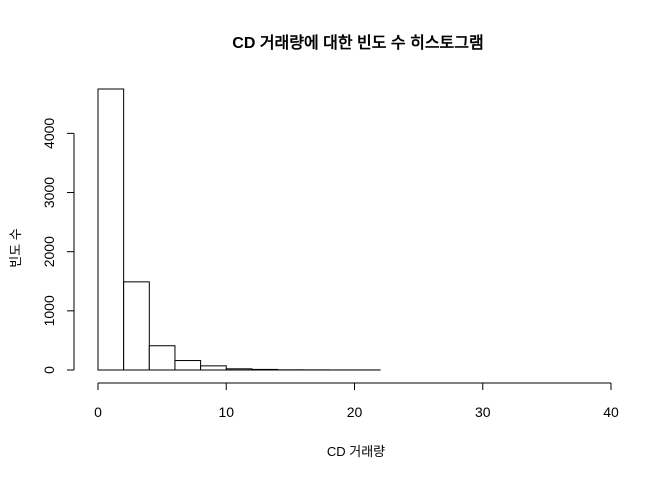  I want to click on y-tick-label-4: 4000, so click(49, 133).